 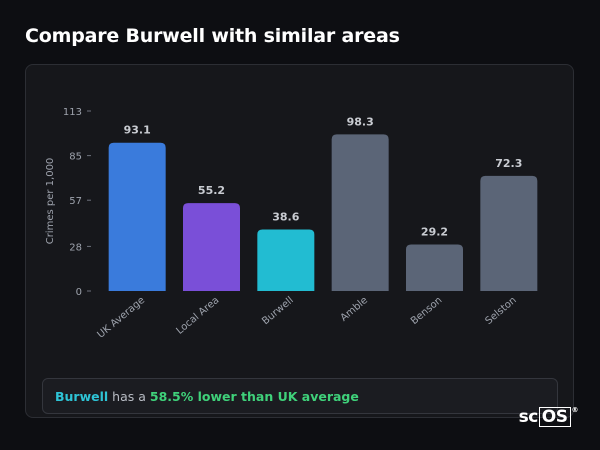 What do you see at coordinates (285, 217) in the screenshot?
I see `bar-value-label: 38.6` at bounding box center [285, 217].